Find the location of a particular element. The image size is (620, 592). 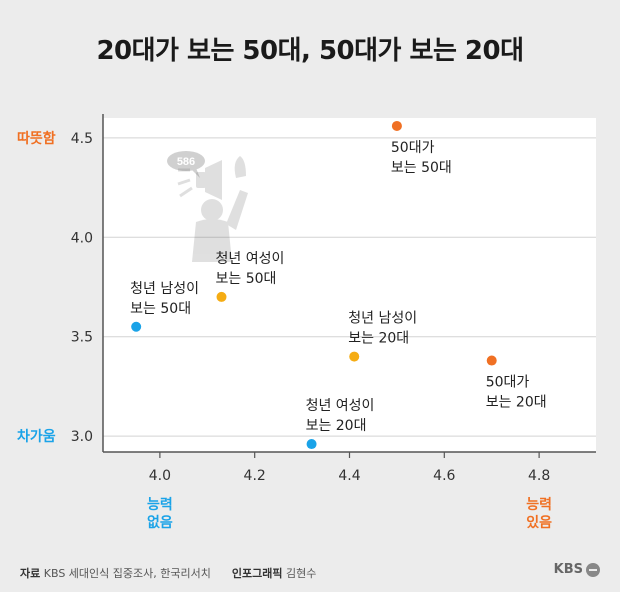

megaphone-icon is located at coordinates (212, 209).